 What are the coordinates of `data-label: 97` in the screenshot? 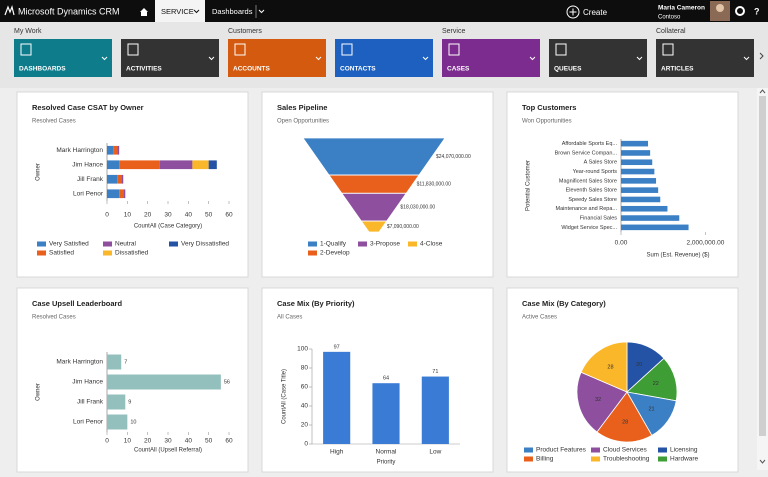 It's located at (337, 347).